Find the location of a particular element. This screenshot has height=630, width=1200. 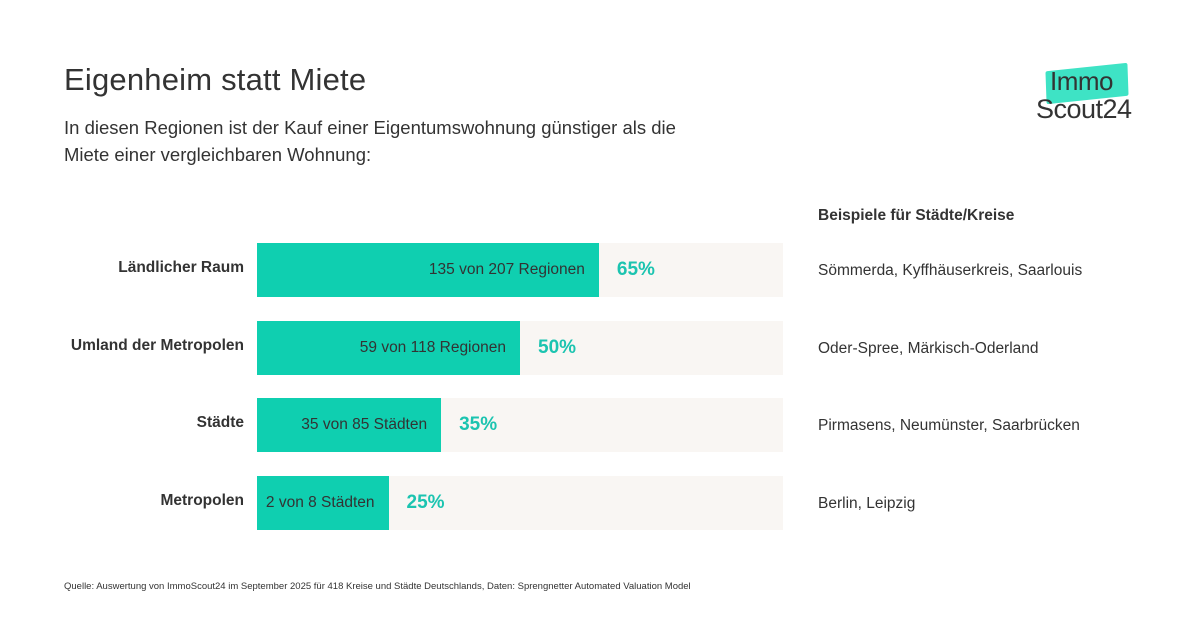

bar-track: 59 von 118 Regionen 50% is located at coordinates (520, 348).